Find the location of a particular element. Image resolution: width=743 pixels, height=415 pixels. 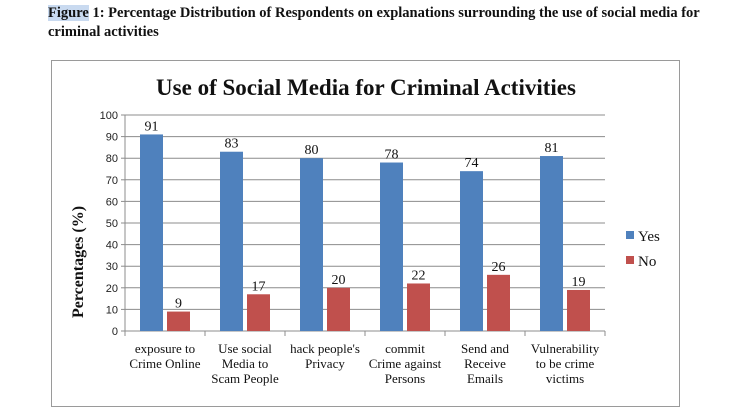

y-tick-label: 40 is located at coordinates (112, 246).